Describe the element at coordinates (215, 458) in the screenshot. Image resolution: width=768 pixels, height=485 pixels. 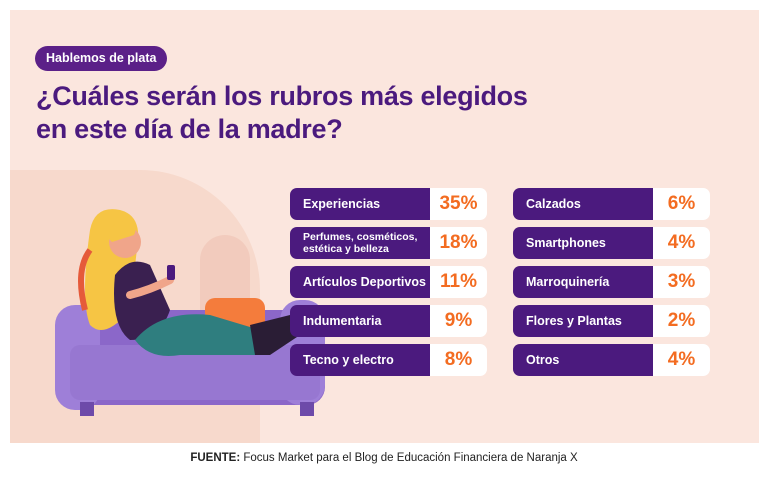
I see `source-prefix: FUENTE:` at that location.